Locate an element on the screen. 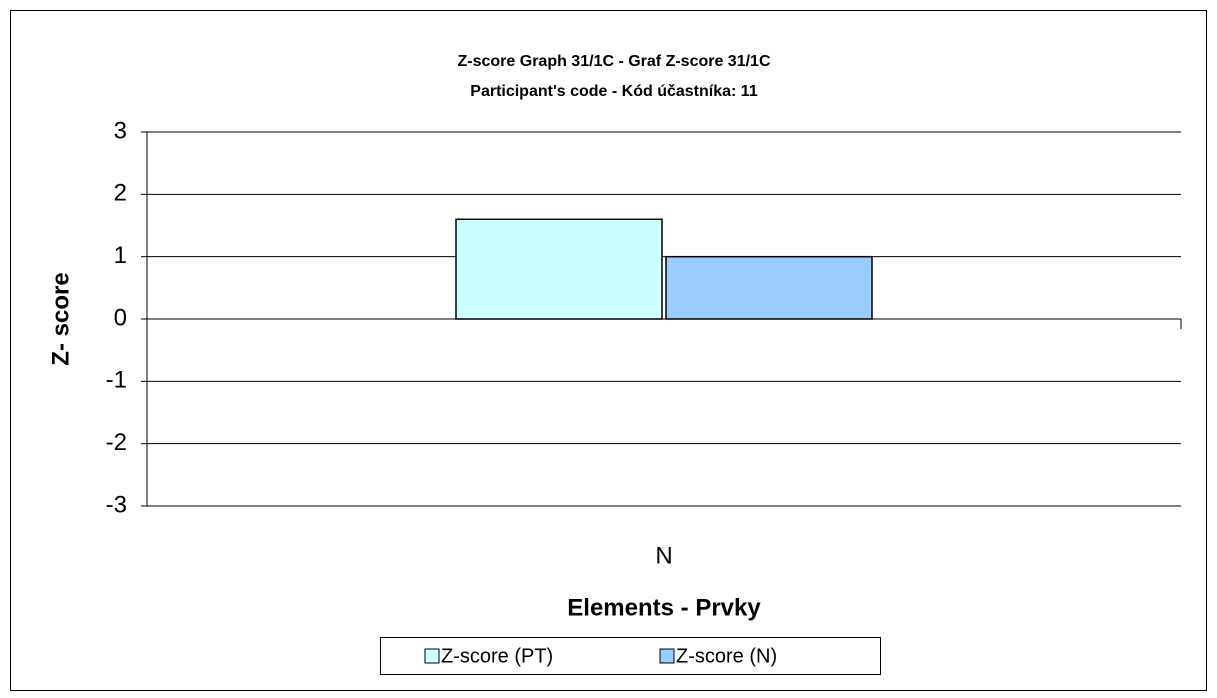 This screenshot has height=698, width=1217. y-tick-label: 0 is located at coordinates (120, 317).